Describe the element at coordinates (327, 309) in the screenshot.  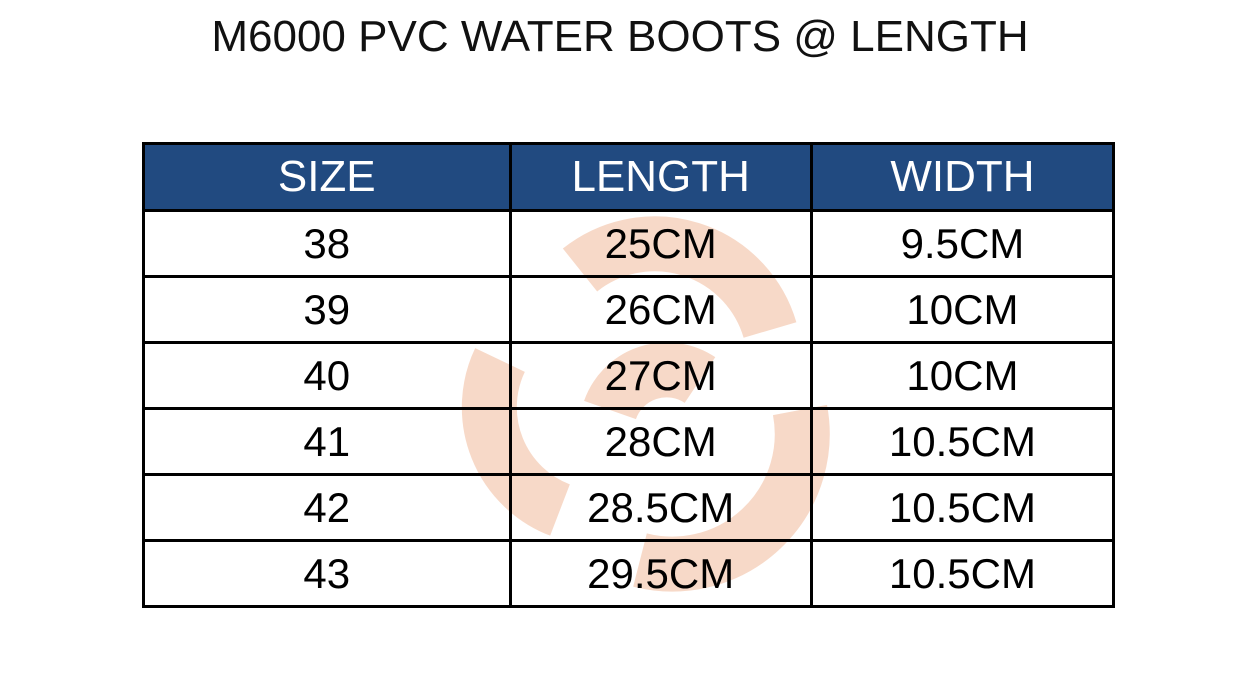
I see `table-cell: 39` at that location.